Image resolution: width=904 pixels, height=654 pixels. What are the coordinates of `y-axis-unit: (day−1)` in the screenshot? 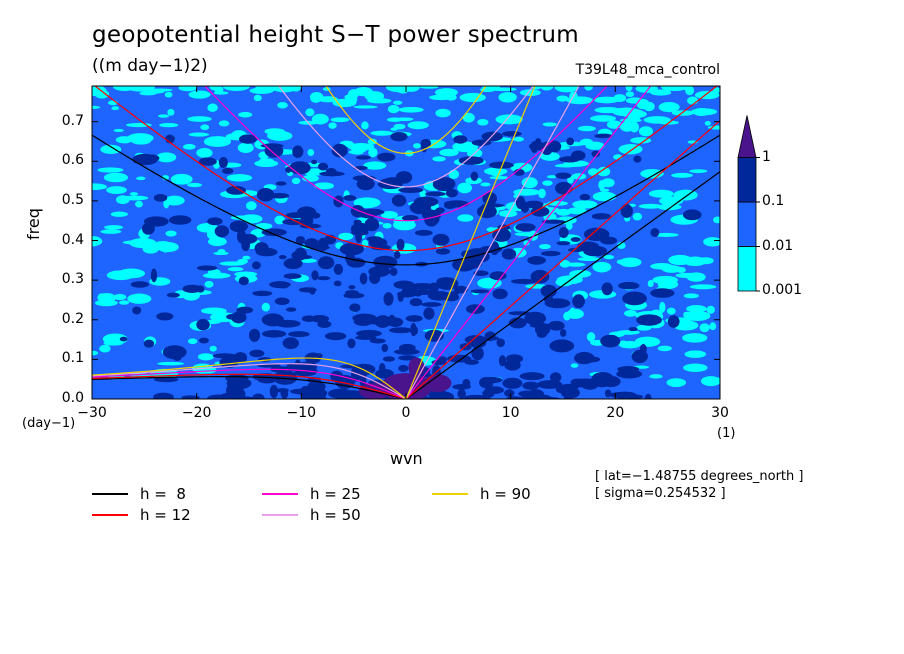 It's located at (49, 423).